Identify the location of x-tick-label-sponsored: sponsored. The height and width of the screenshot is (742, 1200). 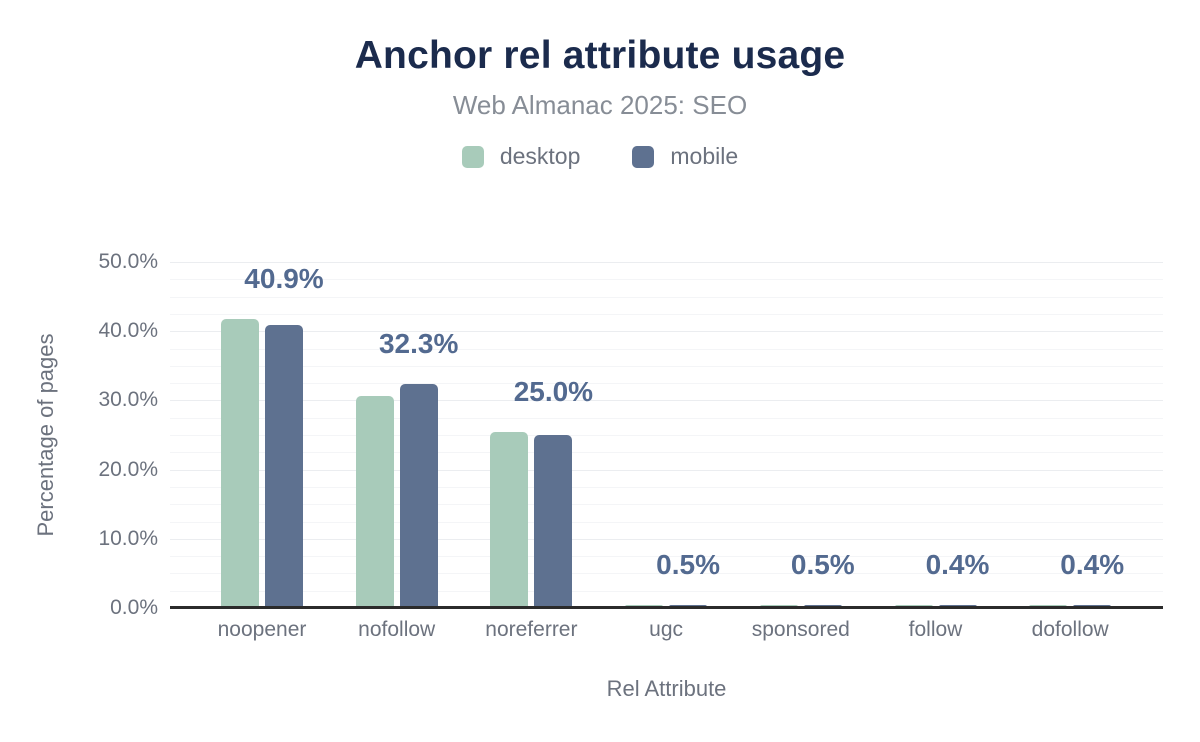
(800, 629).